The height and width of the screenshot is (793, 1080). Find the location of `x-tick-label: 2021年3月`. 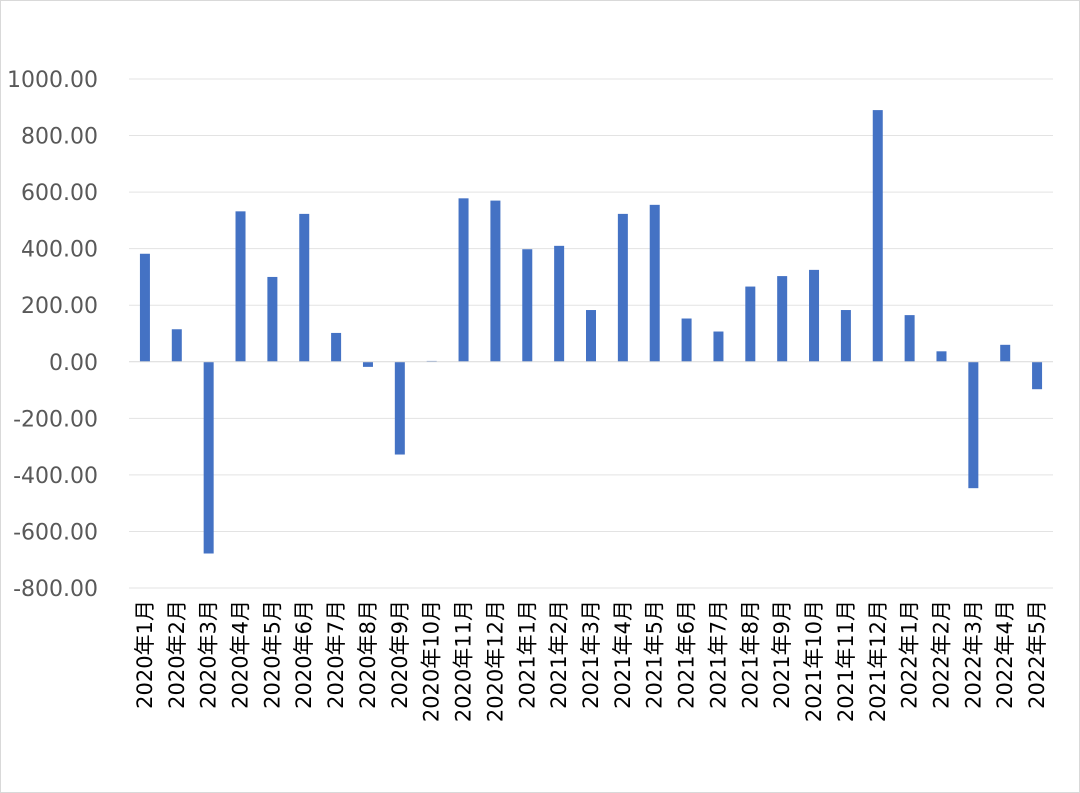

x-tick-label: 2021年3月 is located at coordinates (591, 654).